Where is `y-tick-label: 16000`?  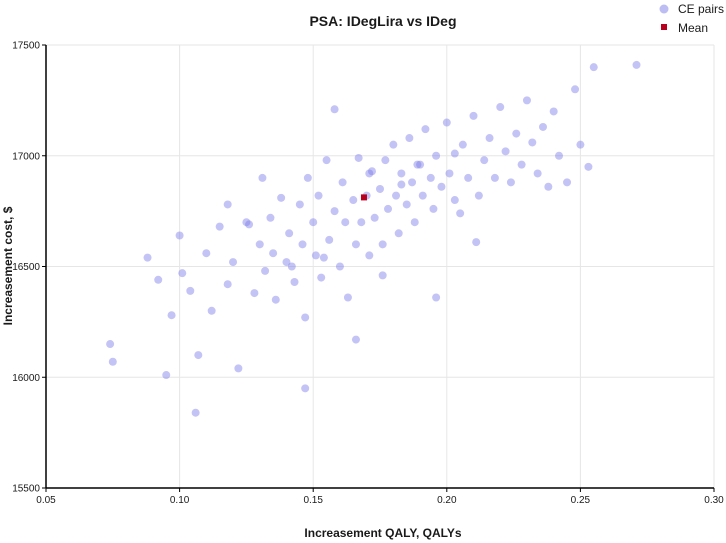
y-tick-label: 16000 is located at coordinates (26, 378).